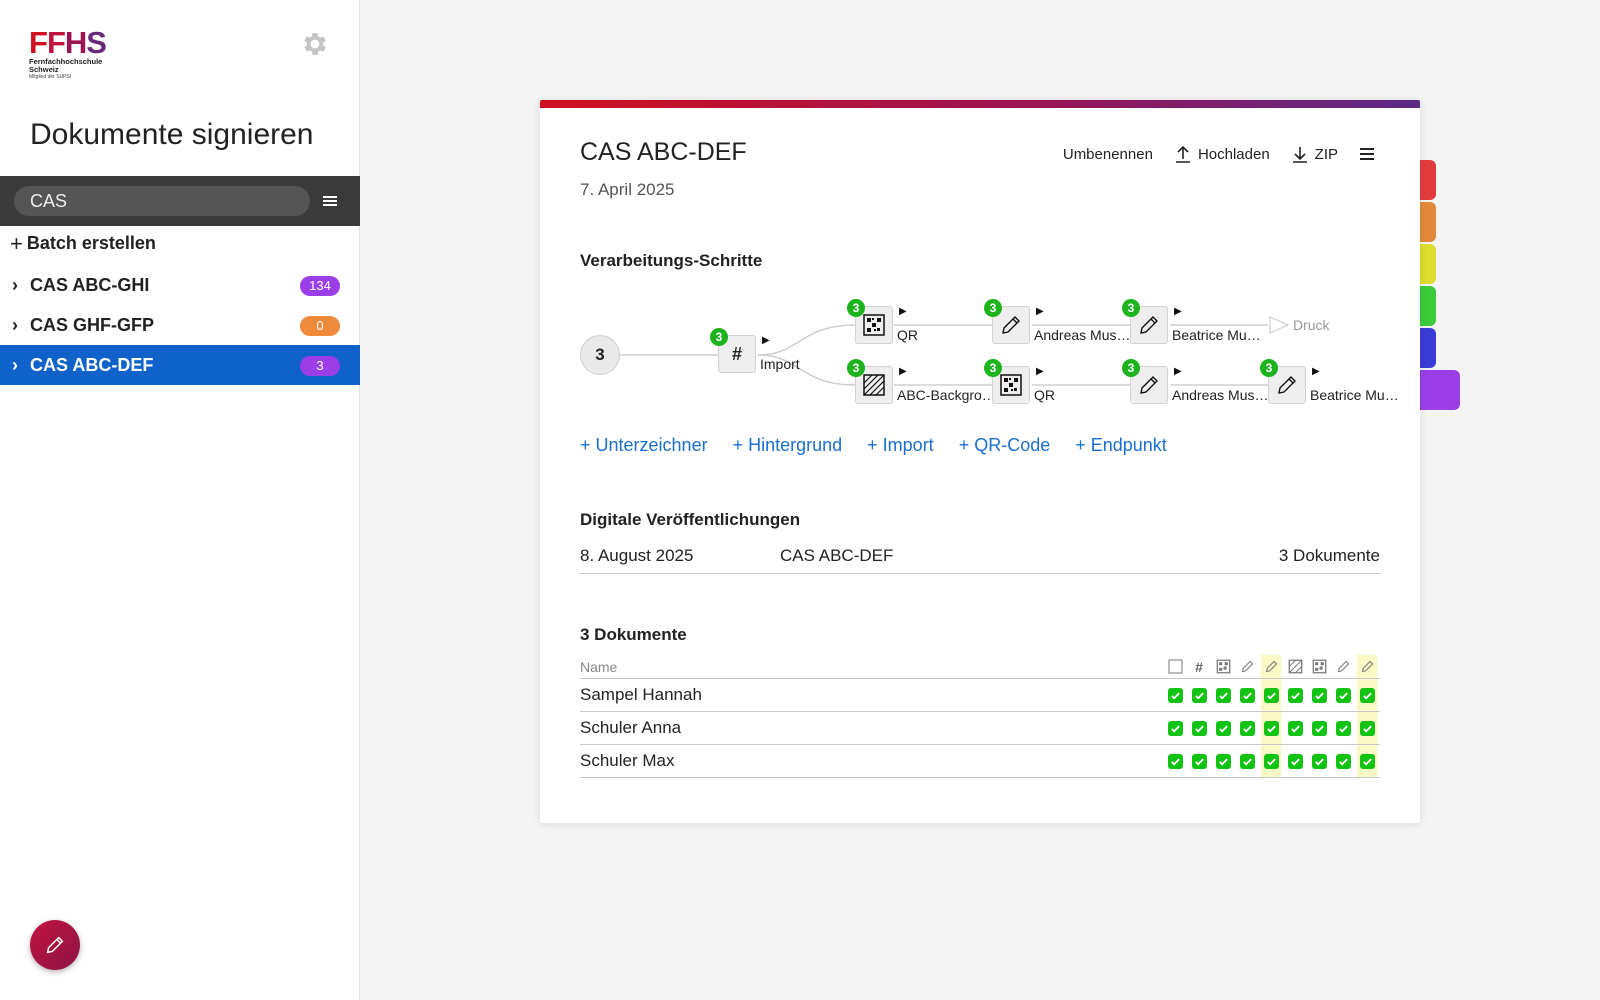 This screenshot has height=1000, width=1600. Describe the element at coordinates (1329, 555) in the screenshot. I see `publication-doc-count: 3 Dokumente` at that location.